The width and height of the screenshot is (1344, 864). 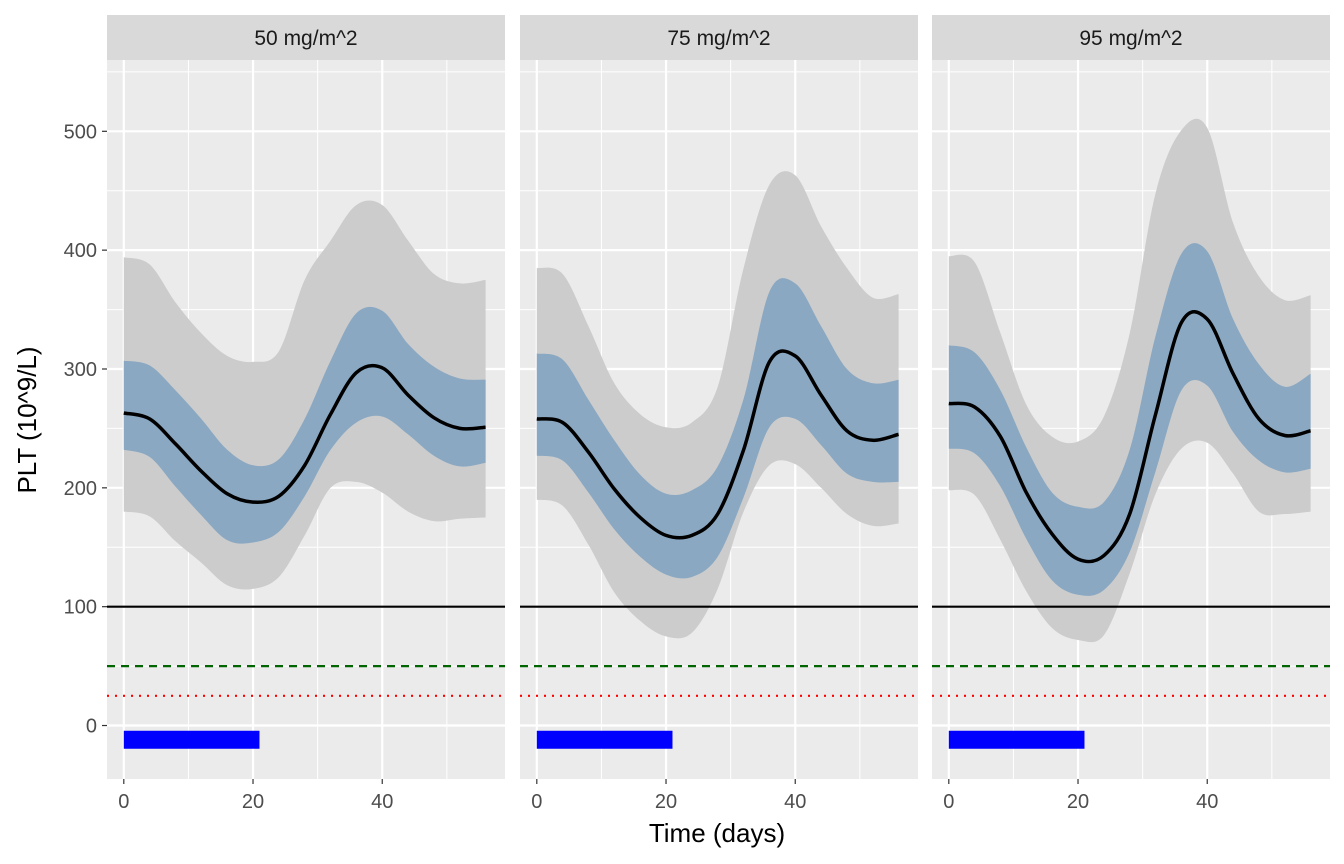 What do you see at coordinates (27, 419) in the screenshot?
I see `y-axis-title: PLT (10^9/L)` at bounding box center [27, 419].